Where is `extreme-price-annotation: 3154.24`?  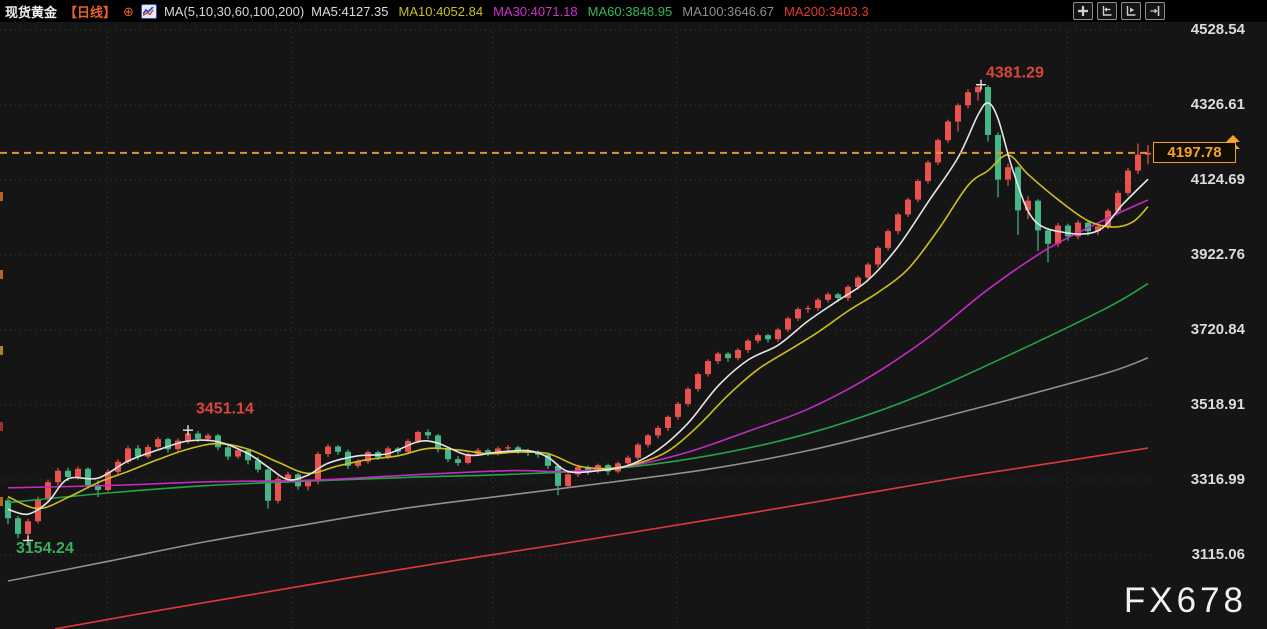 extreme-price-annotation: 3154.24 is located at coordinates (45, 548).